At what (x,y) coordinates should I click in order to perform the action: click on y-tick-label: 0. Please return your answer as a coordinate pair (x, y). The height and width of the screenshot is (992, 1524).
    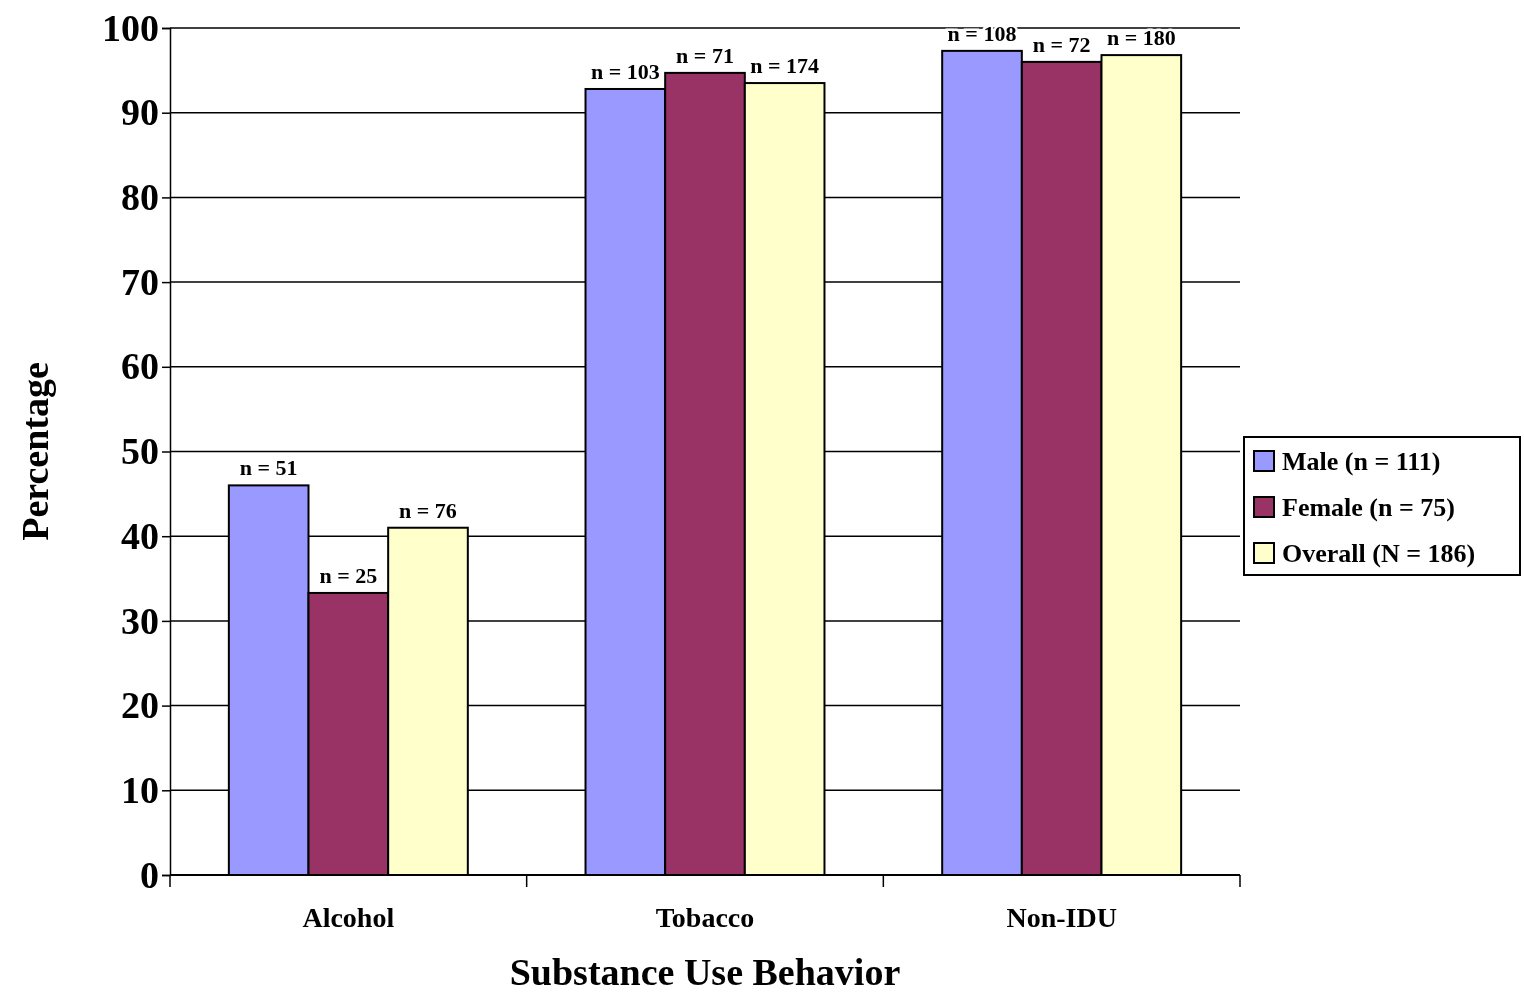
    Looking at the image, I should click on (149, 874).